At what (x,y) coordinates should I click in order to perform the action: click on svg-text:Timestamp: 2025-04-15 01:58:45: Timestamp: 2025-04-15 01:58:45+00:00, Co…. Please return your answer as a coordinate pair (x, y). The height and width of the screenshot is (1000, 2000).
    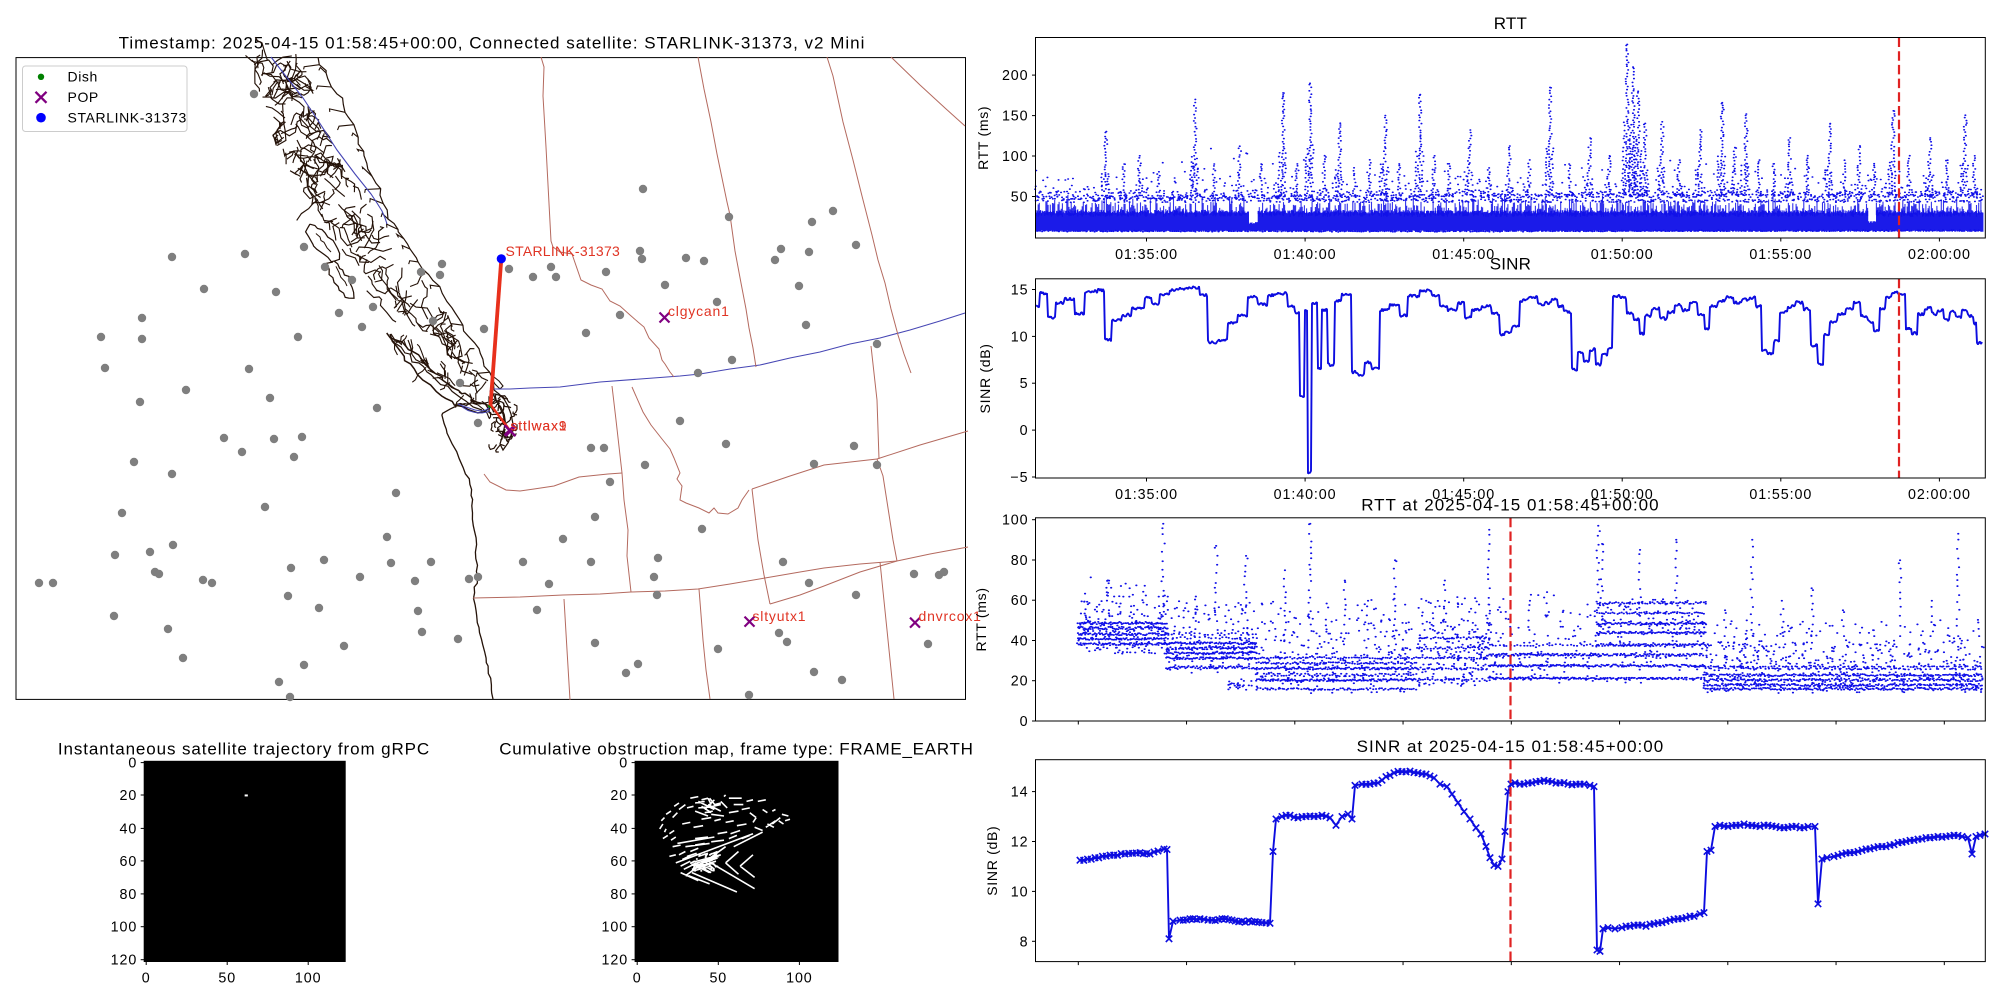
    Looking at the image, I should click on (492, 43).